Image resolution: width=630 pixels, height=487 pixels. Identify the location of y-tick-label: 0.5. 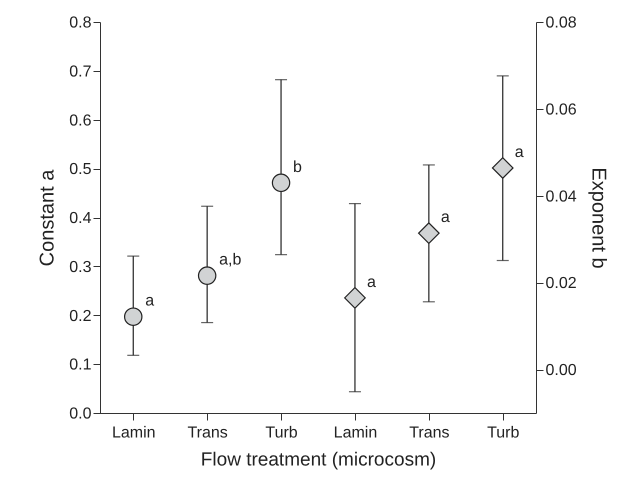
(80, 169).